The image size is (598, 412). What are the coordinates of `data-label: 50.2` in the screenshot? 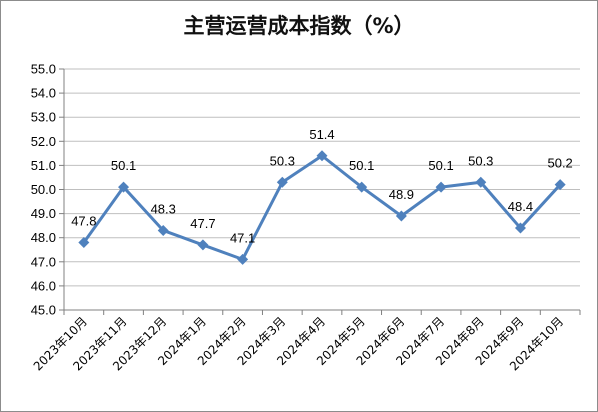 It's located at (559, 163).